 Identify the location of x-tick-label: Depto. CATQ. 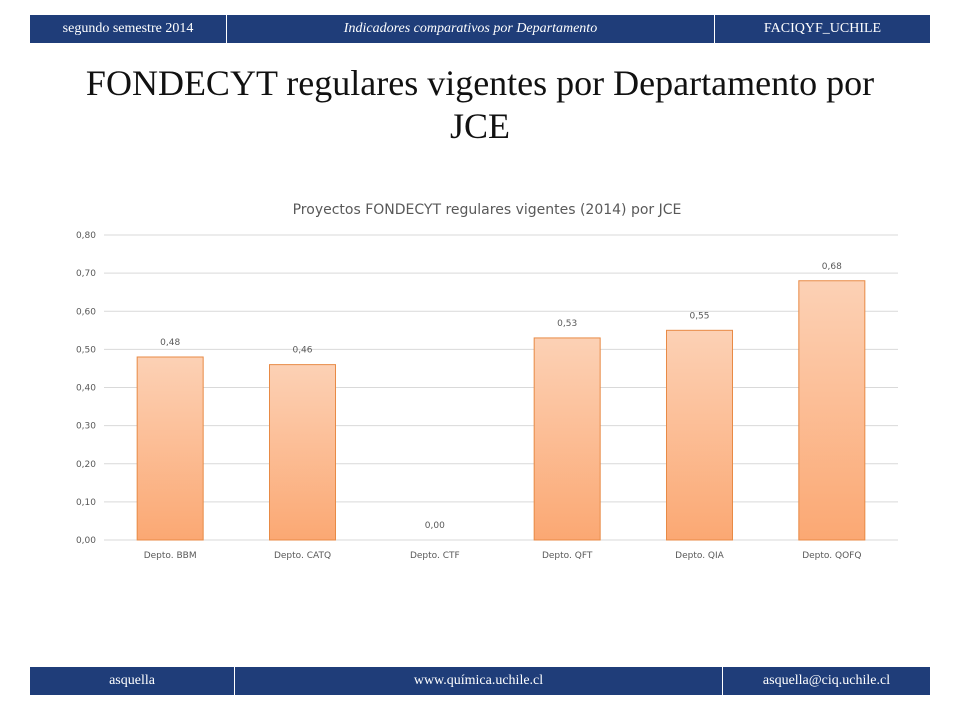
(302, 556).